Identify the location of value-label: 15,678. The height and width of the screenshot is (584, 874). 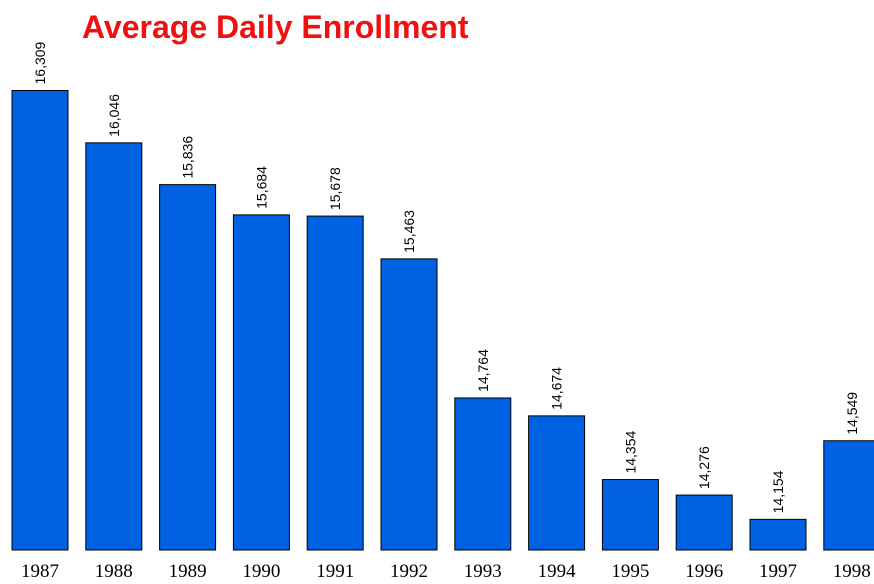
(335, 188).